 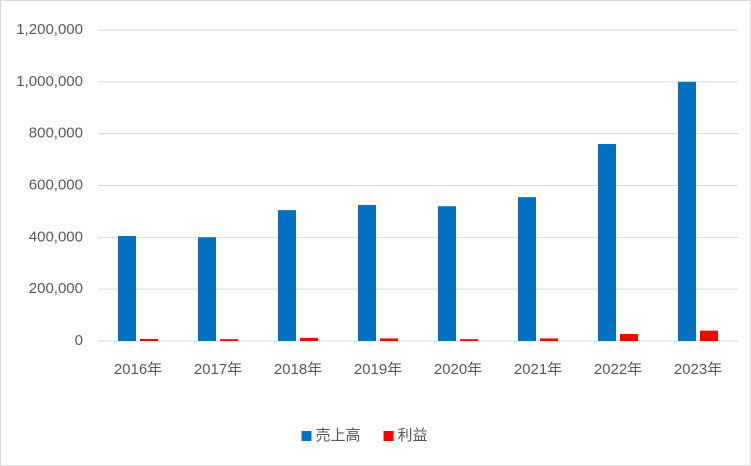 I want to click on x-tick-label: 2019年, so click(x=378, y=369).